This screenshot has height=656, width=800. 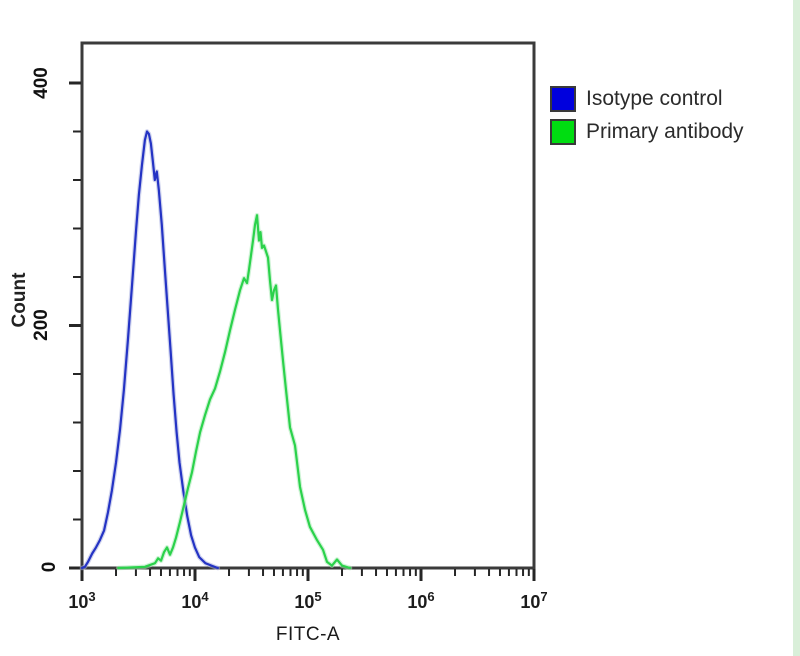 What do you see at coordinates (41, 325) in the screenshot?
I see `y-tick-label-200: 200` at bounding box center [41, 325].